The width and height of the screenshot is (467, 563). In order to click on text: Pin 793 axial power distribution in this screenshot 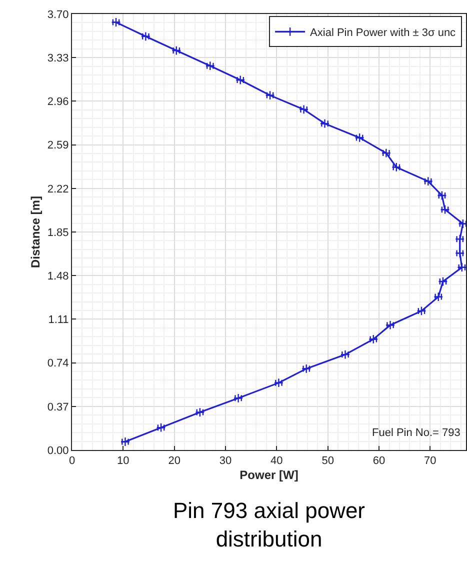, I will do `click(269, 525)`.